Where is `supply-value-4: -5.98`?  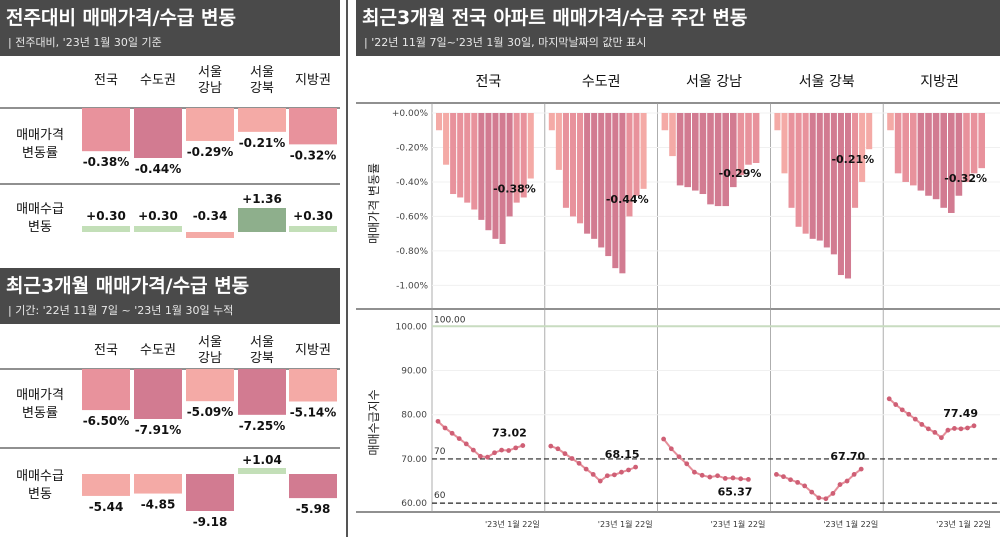
supply-value-4: -5.98 is located at coordinates (313, 509).